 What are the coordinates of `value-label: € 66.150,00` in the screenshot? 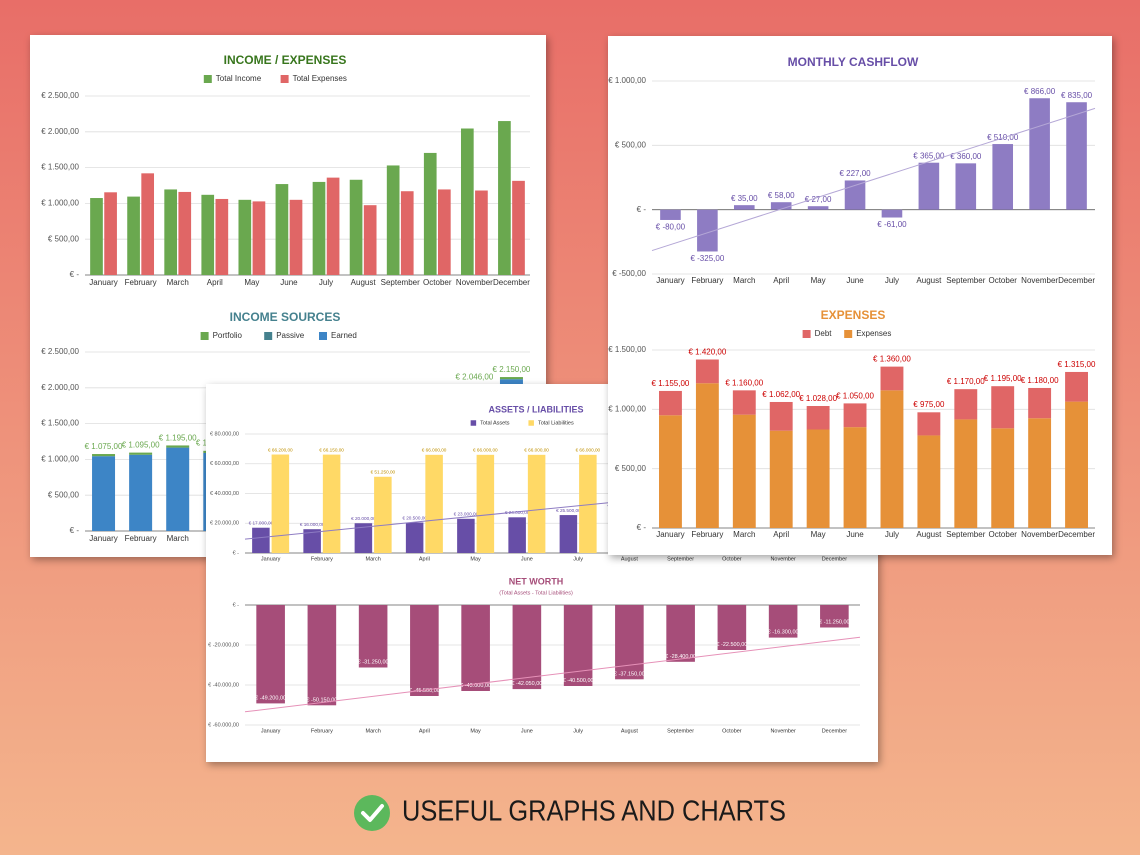 It's located at (331, 449).